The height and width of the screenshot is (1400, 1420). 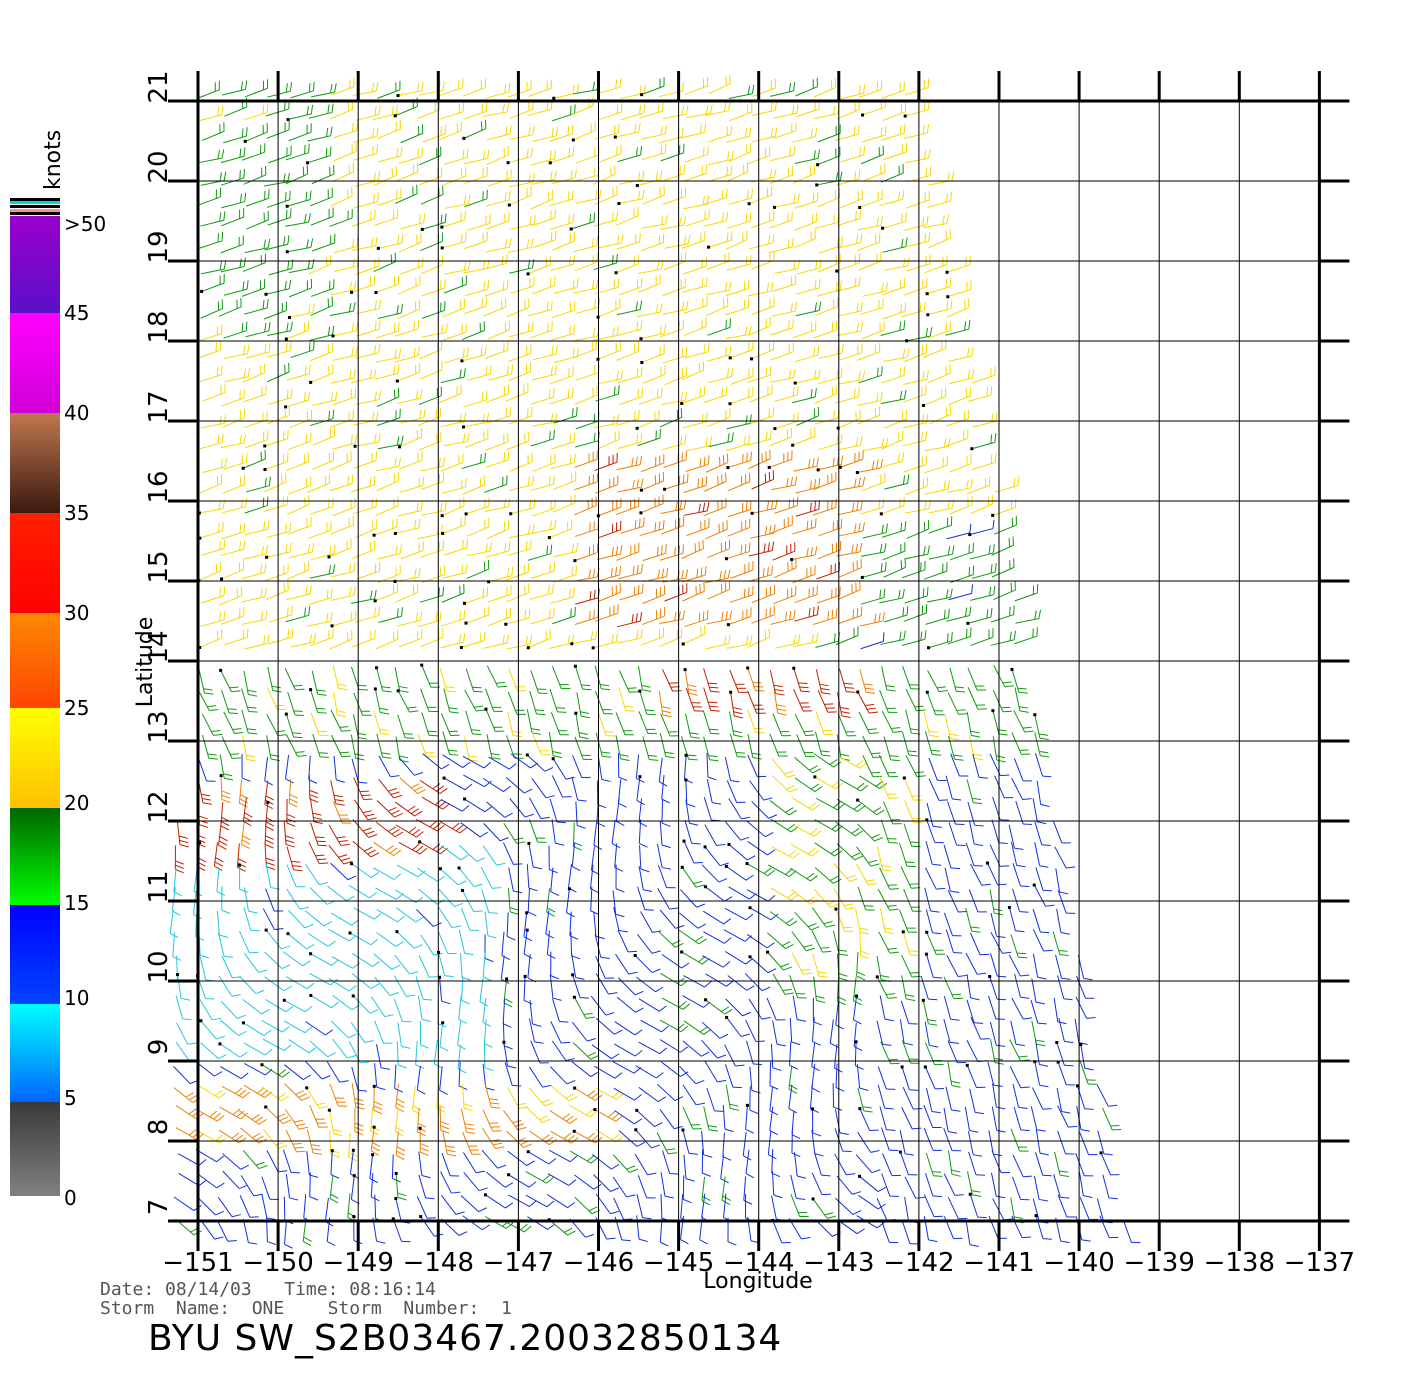 I want to click on lon-tick-label: −137, so click(x=1319, y=1263).